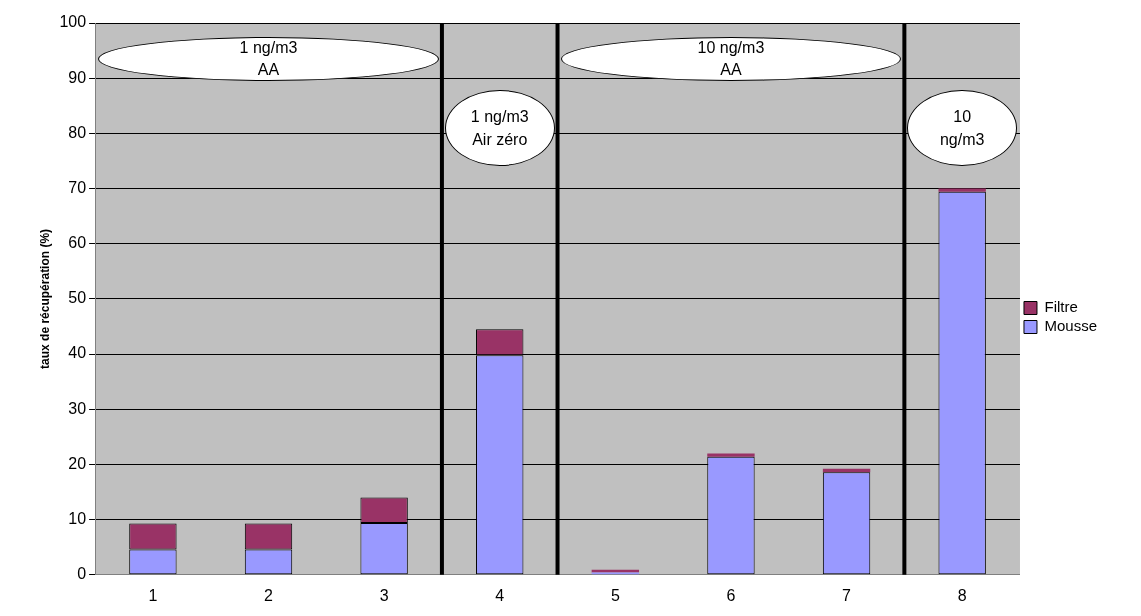 The image size is (1141, 616). What do you see at coordinates (77, 187) in the screenshot?
I see `y-tick-label: 70` at bounding box center [77, 187].